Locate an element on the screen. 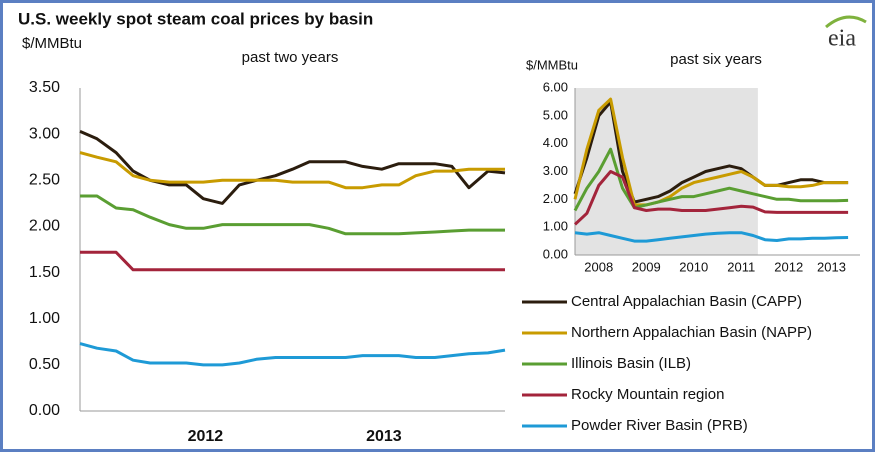 Image resolution: width=875 pixels, height=452 pixels. logo: eia is located at coordinates (842, 39).